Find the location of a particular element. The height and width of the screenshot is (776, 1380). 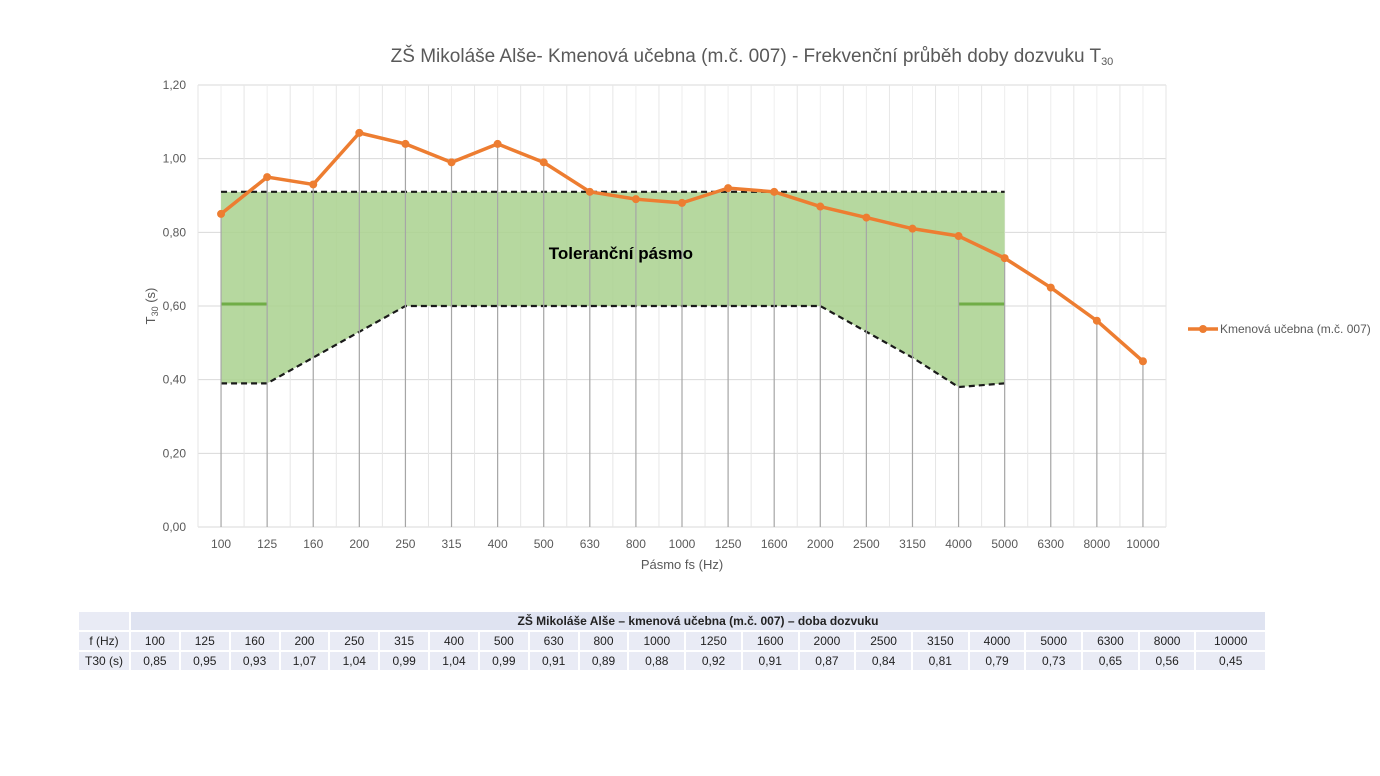

table-cell-frequency: 10000 is located at coordinates (1230, 641).